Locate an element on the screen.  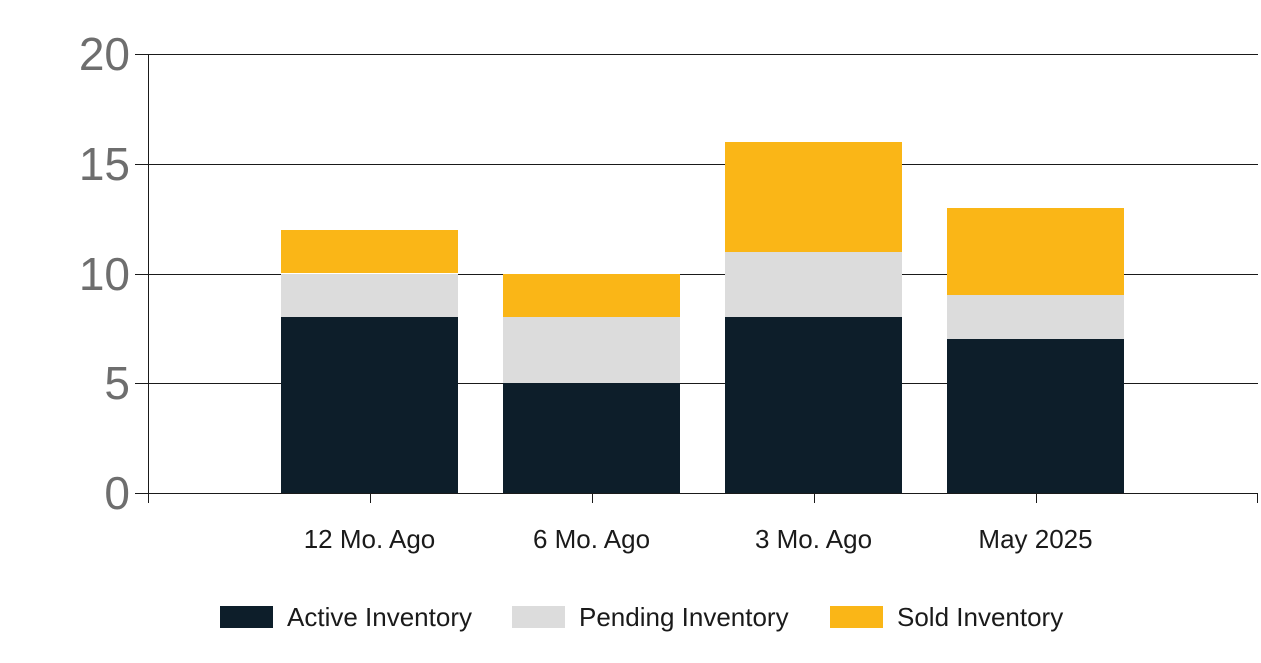
legend-swatch-sold-inventory is located at coordinates (856, 617).